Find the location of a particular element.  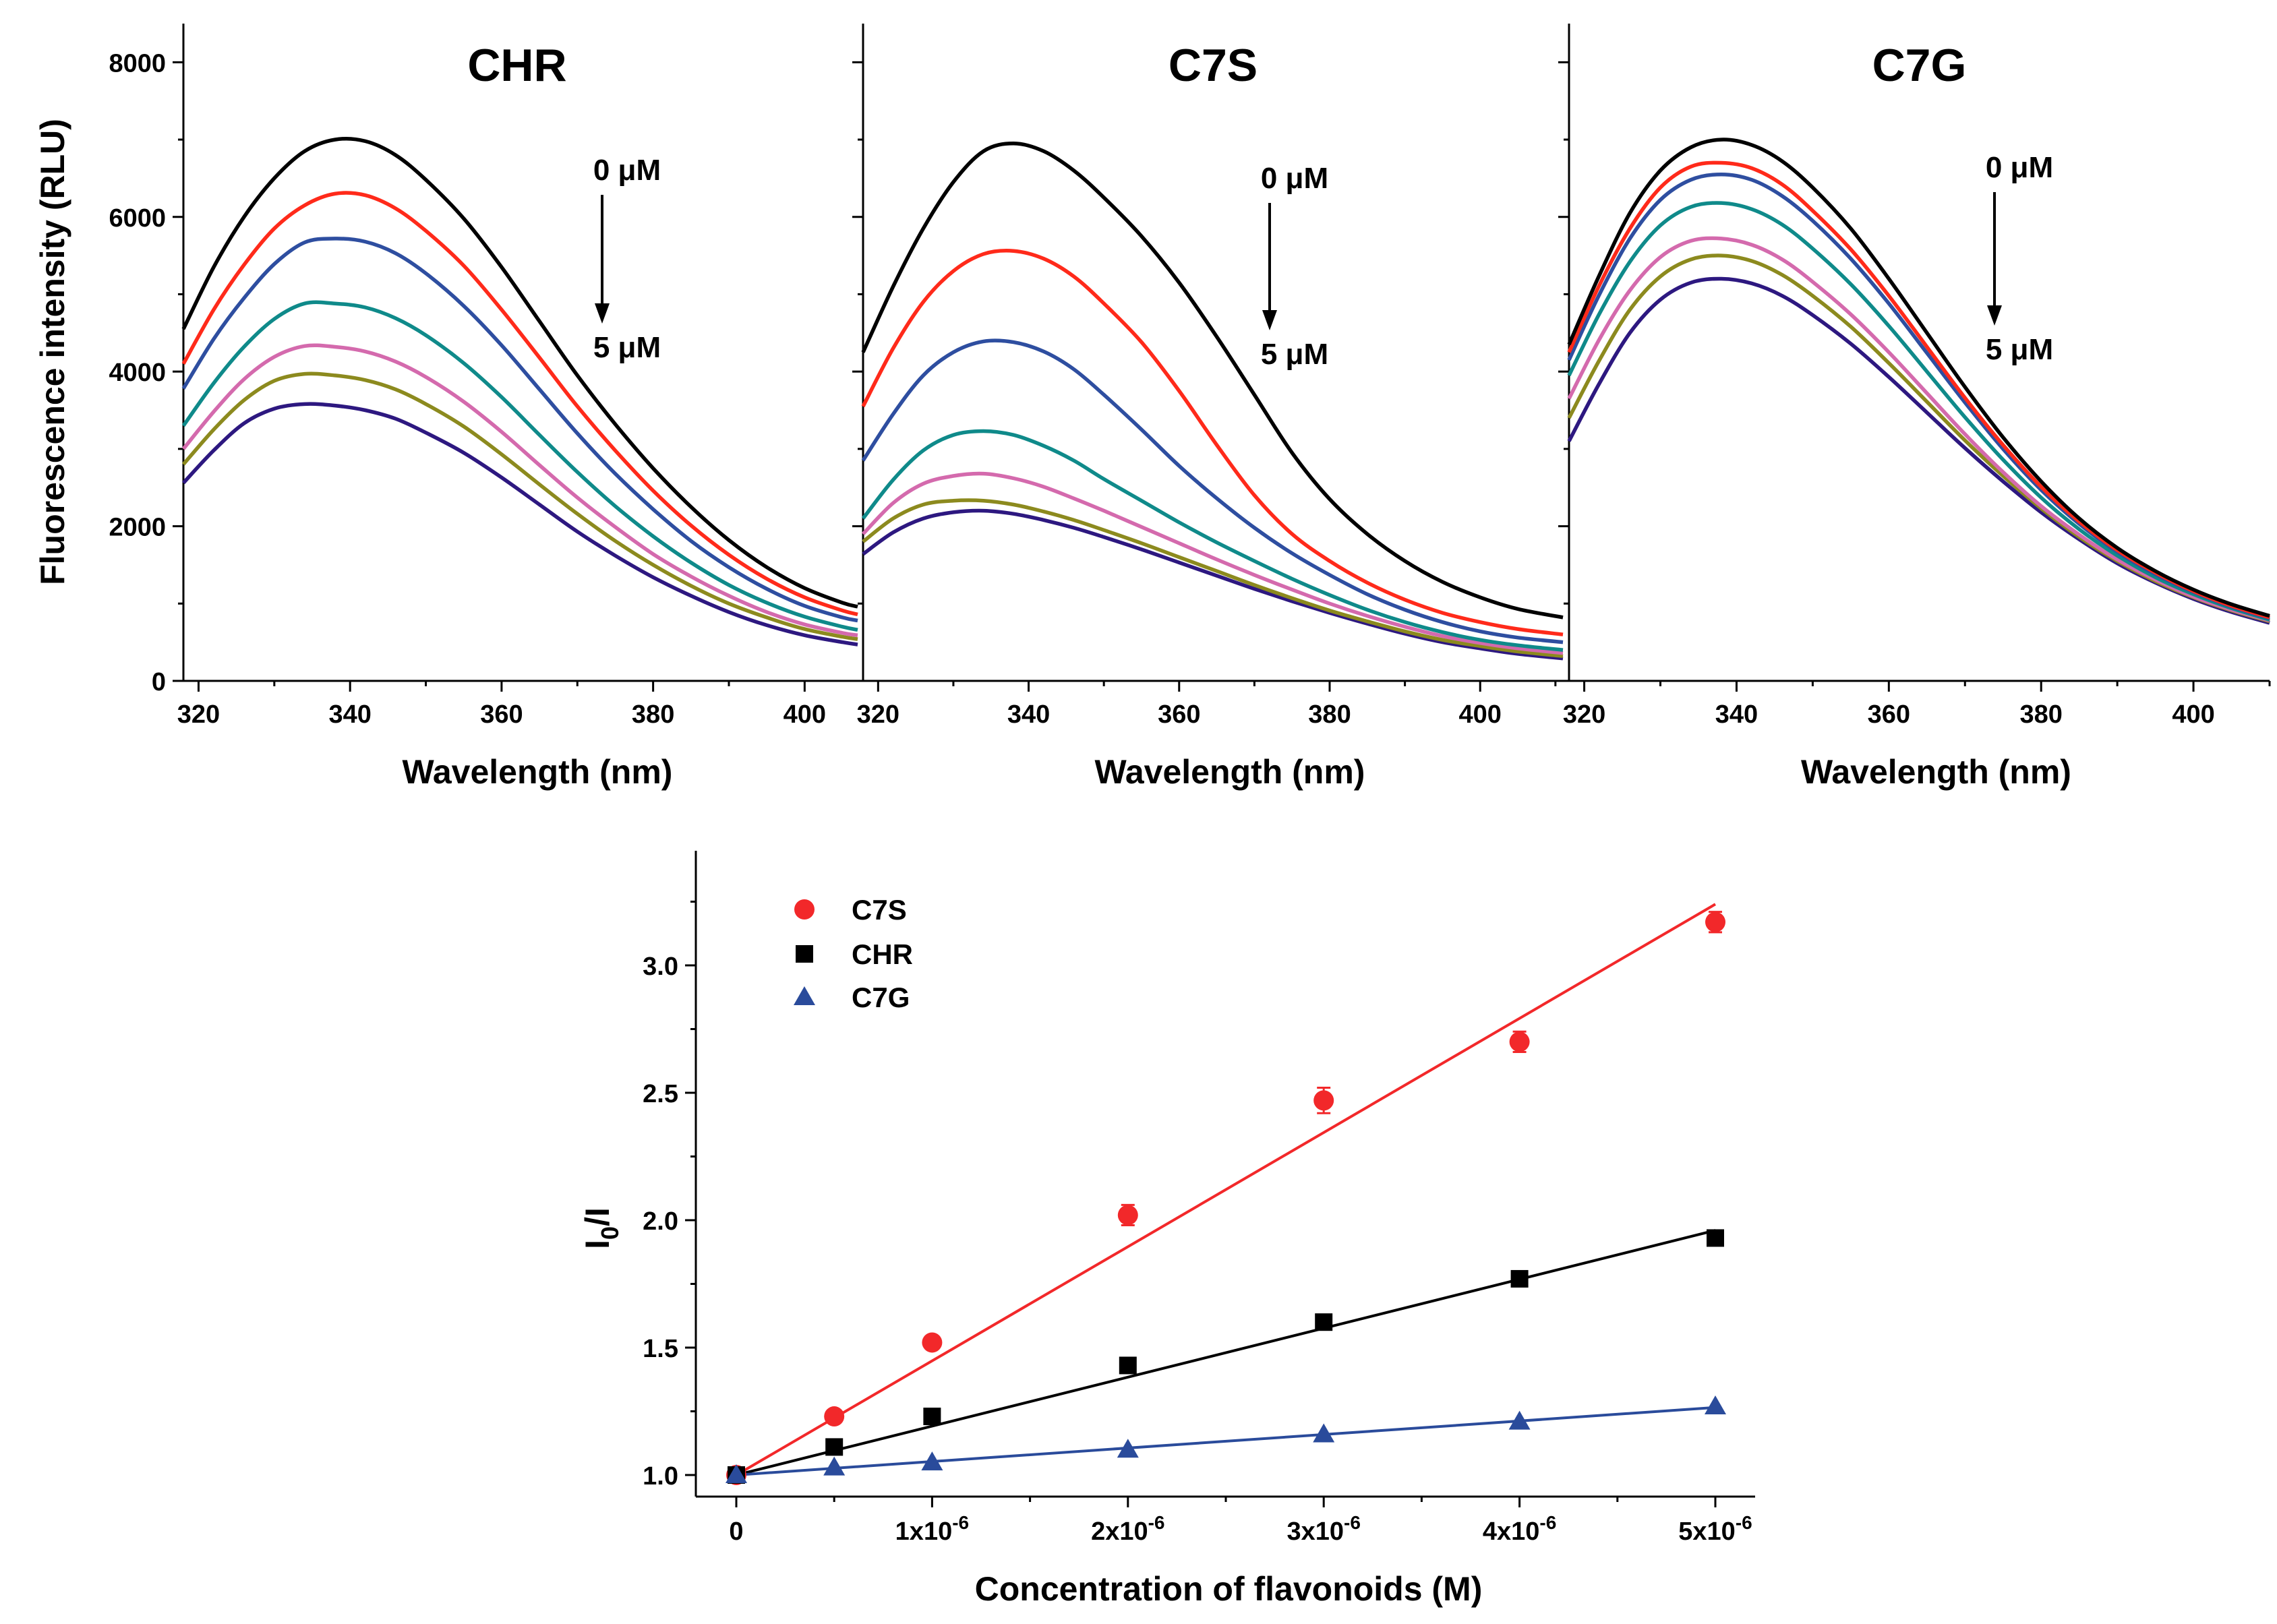

panel-title: CHR is located at coordinates (516, 65).